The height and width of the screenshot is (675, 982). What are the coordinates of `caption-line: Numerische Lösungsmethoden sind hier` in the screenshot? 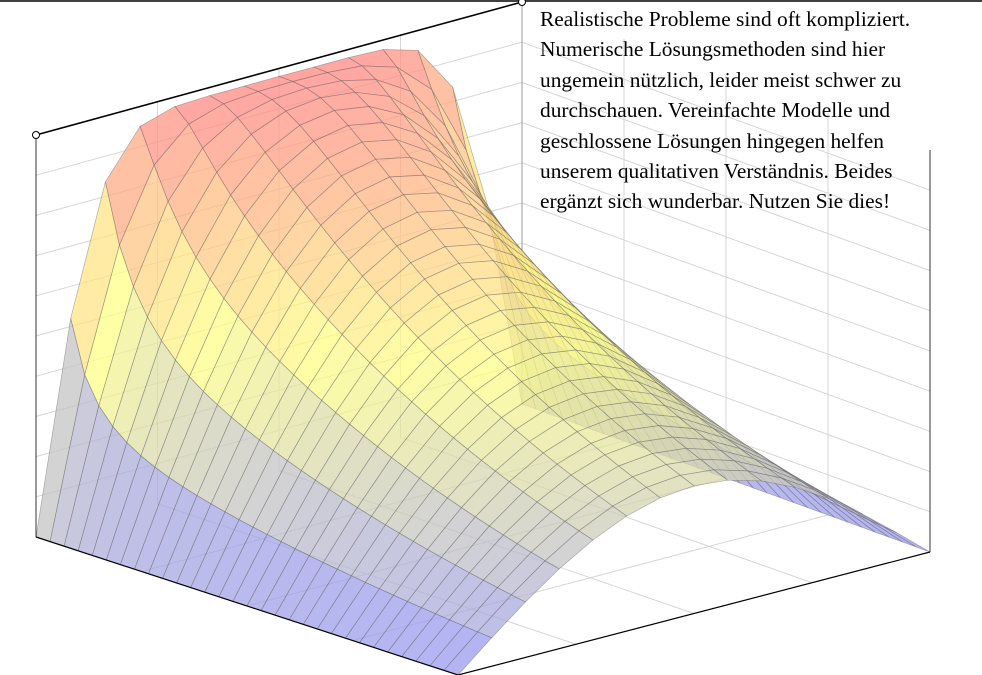 It's located at (713, 49).